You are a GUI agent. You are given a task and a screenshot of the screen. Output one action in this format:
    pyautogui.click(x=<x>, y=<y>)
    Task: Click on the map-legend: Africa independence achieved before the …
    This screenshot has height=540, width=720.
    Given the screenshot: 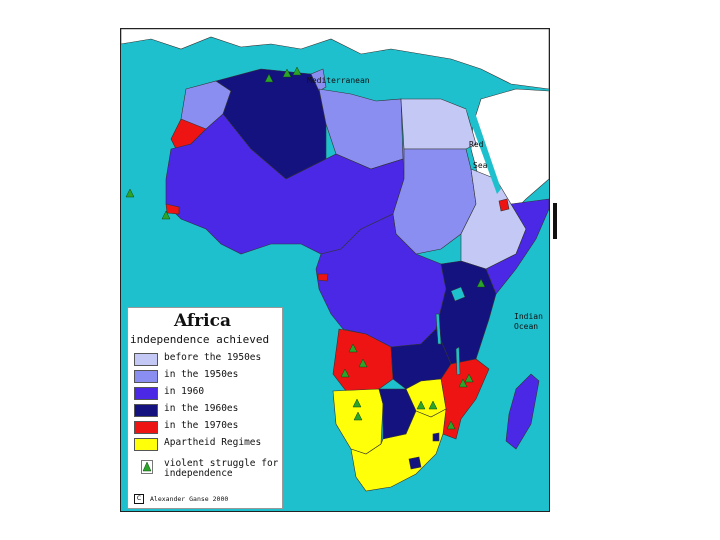 What is the action you would take?
    pyautogui.click(x=205, y=408)
    